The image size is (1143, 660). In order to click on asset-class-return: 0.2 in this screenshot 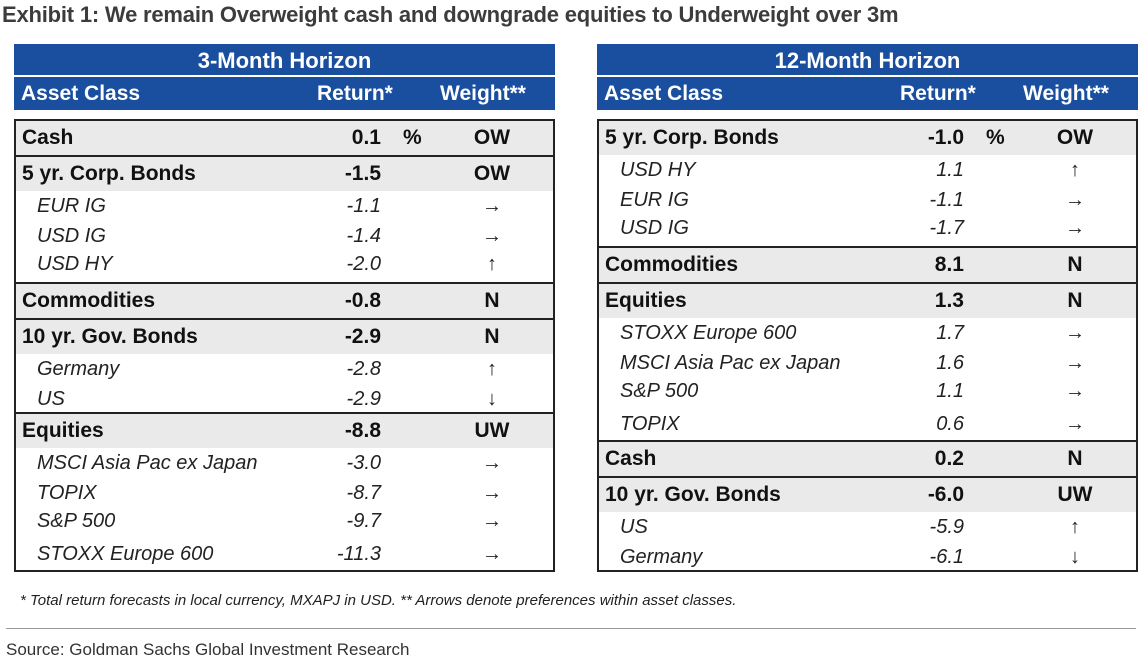, I will do `click(949, 458)`.